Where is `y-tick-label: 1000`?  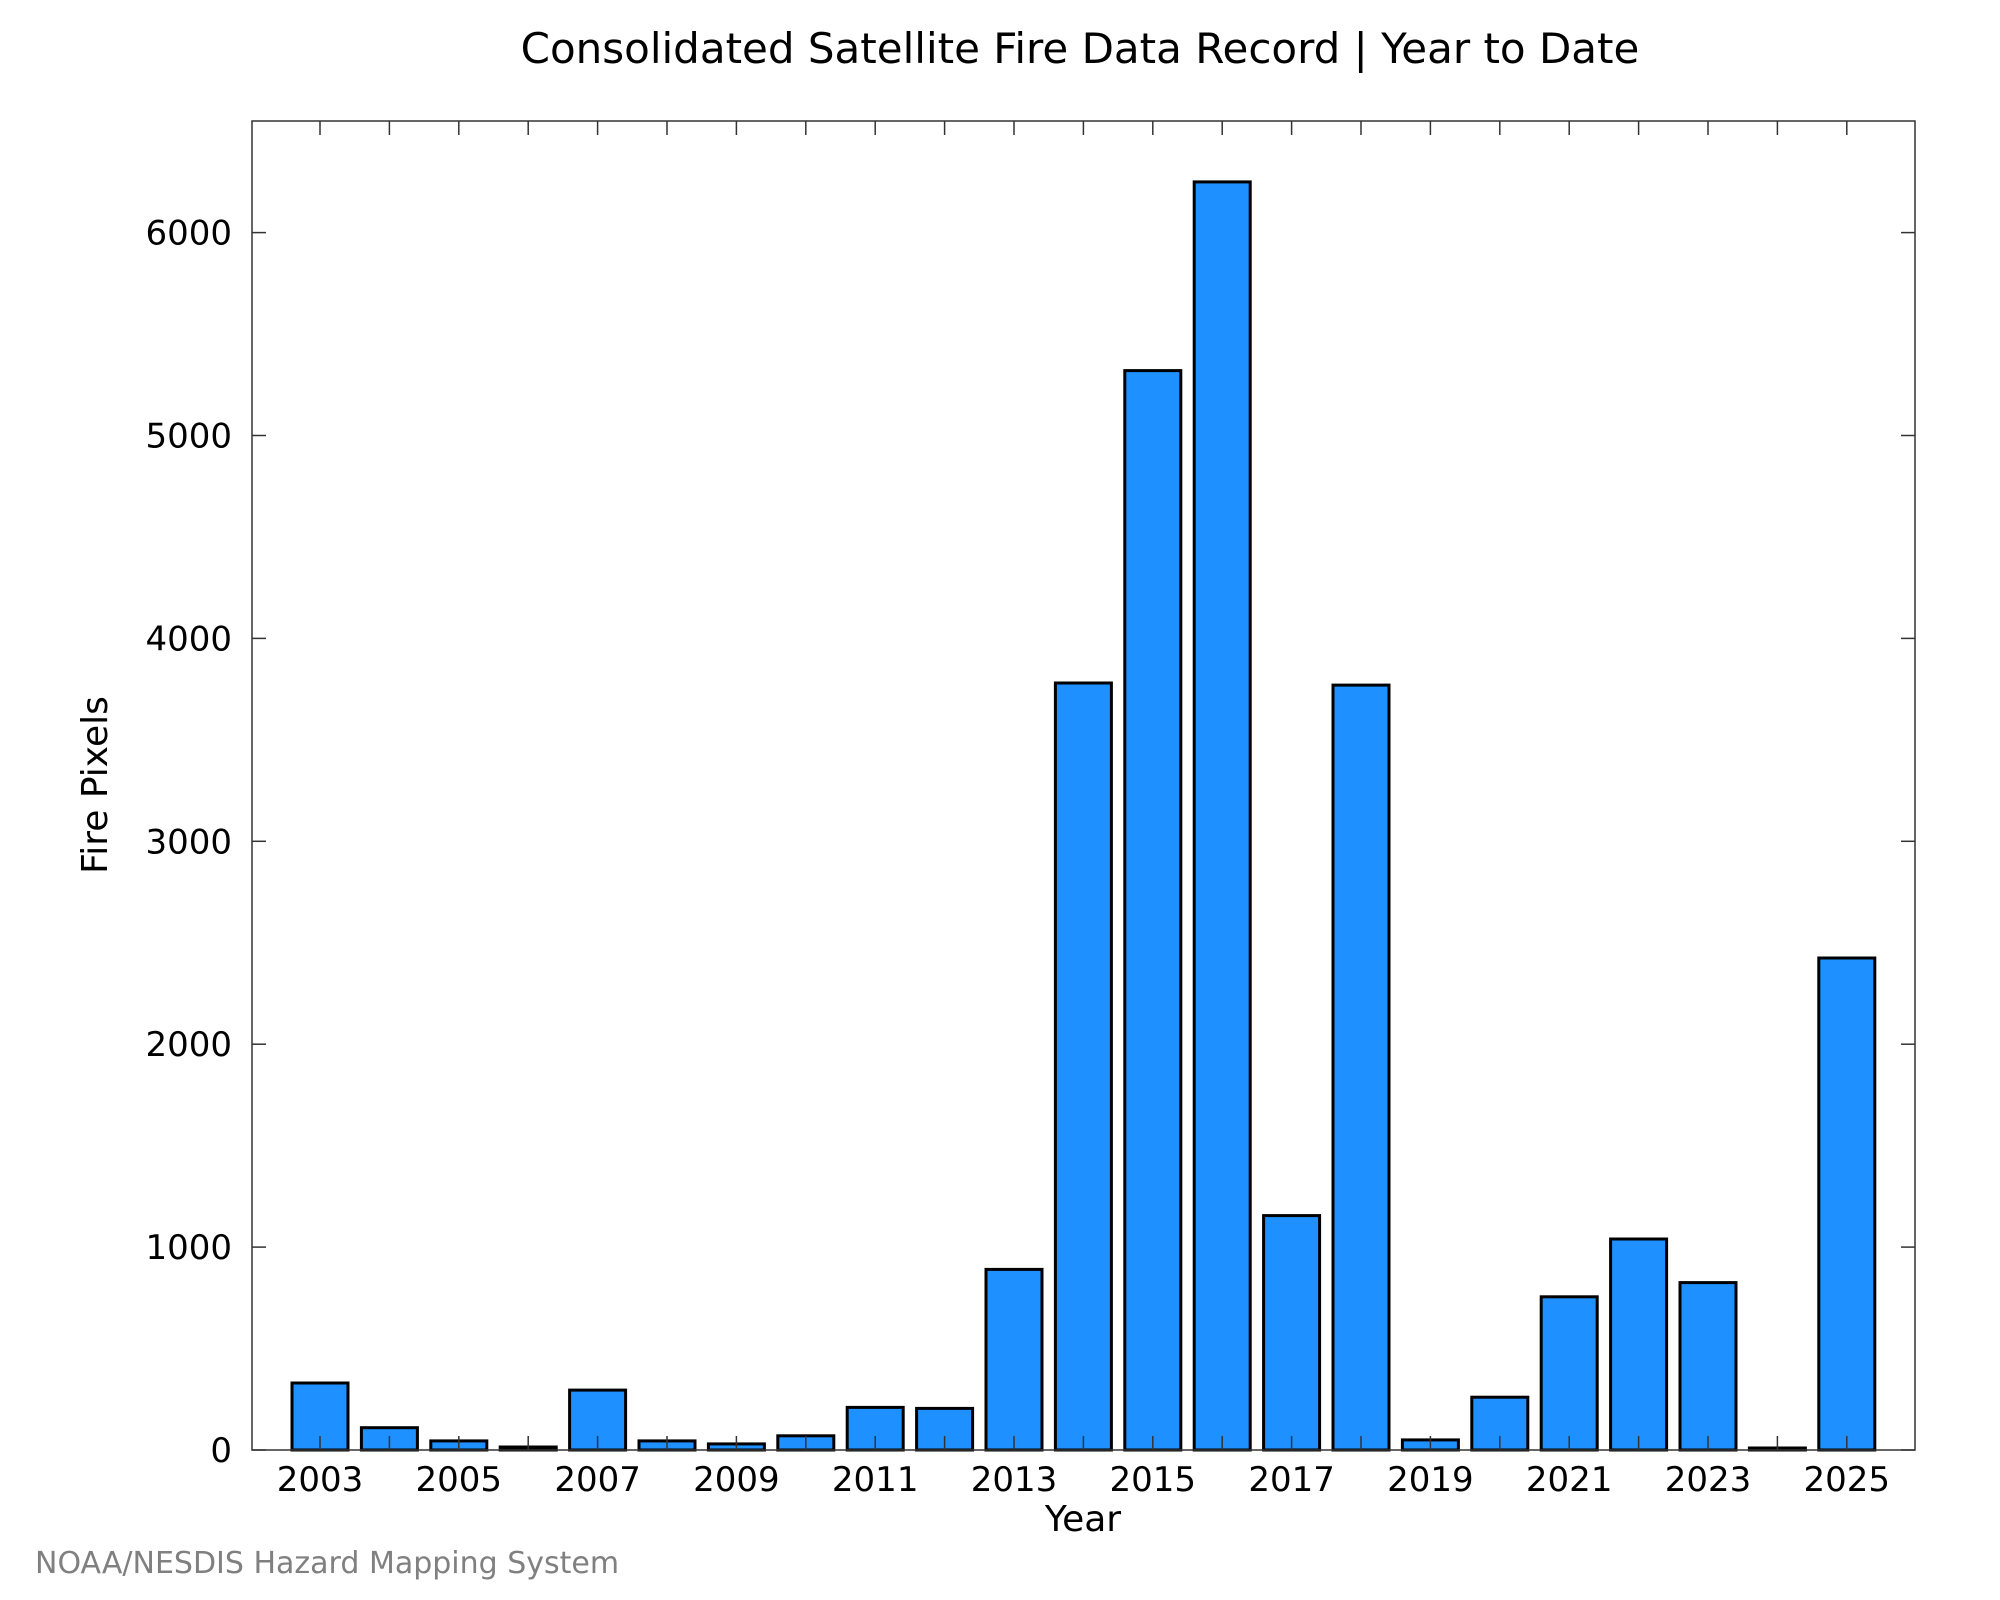
y-tick-label: 1000 is located at coordinates (188, 1248).